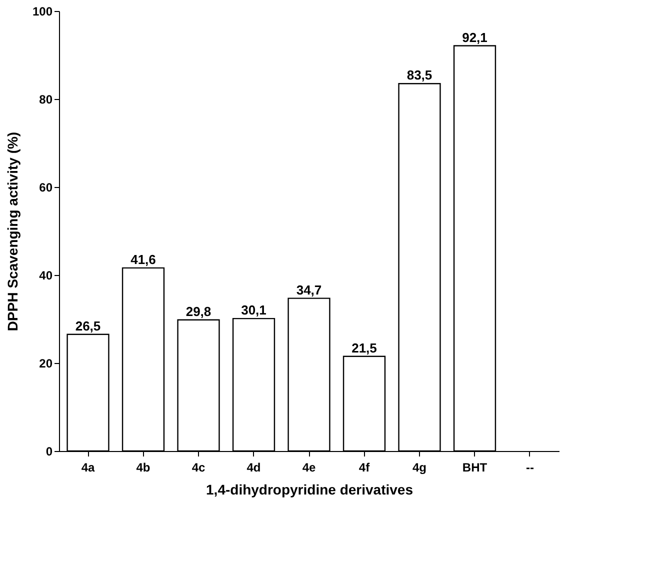  Describe the element at coordinates (49, 451) in the screenshot. I see `y-tick-label: 0` at that location.